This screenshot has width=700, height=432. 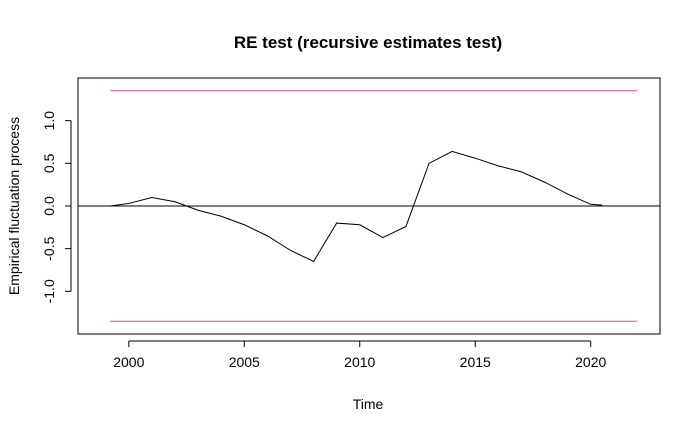 What do you see at coordinates (368, 42) in the screenshot?
I see `chart-title: RE test (recursive estimates test)` at bounding box center [368, 42].